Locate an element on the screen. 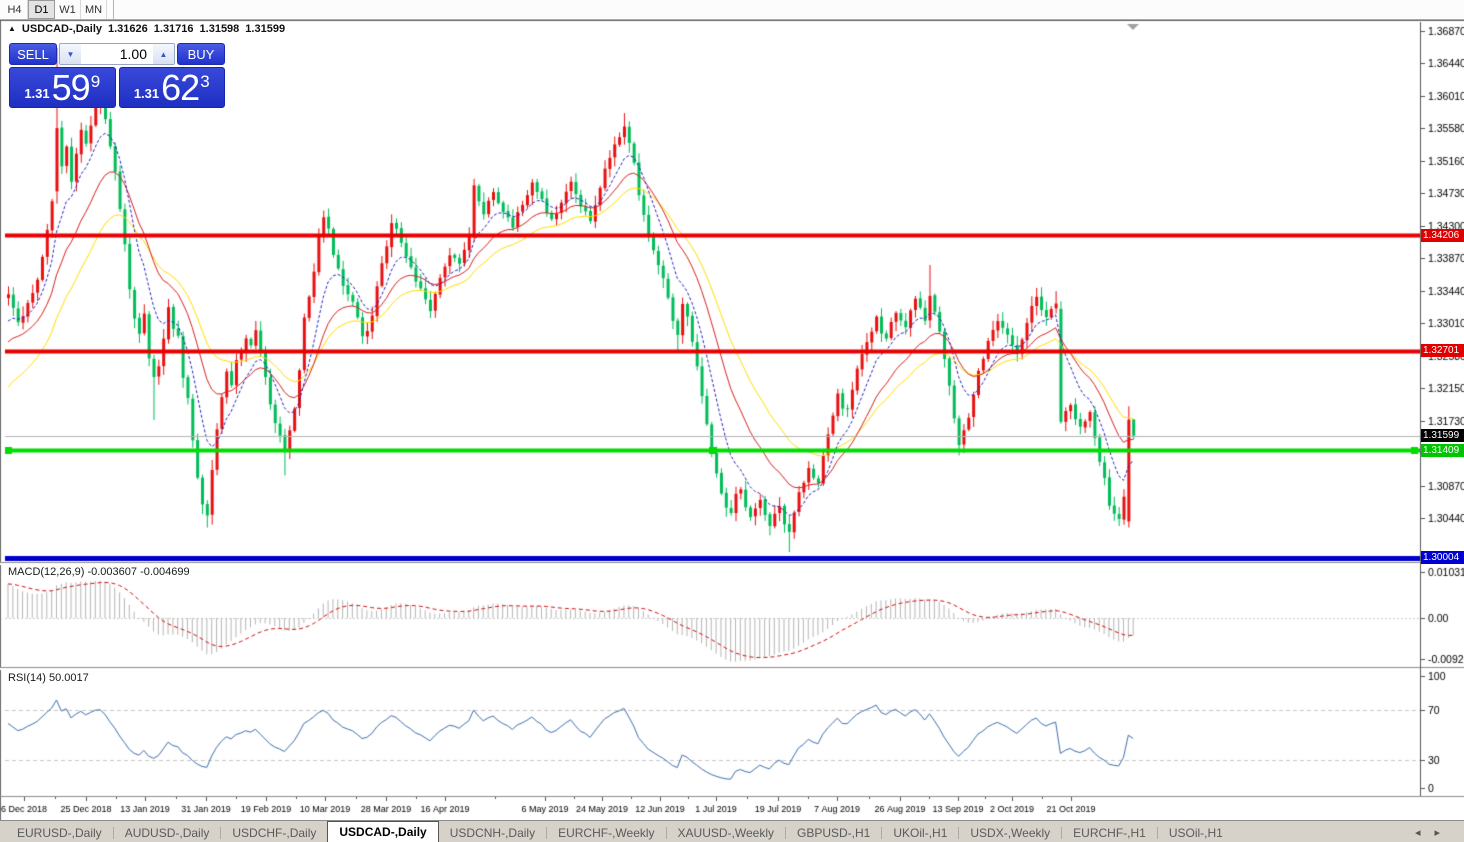  tab-audusd-daily: AUDUSD-,Daily is located at coordinates (167, 833).